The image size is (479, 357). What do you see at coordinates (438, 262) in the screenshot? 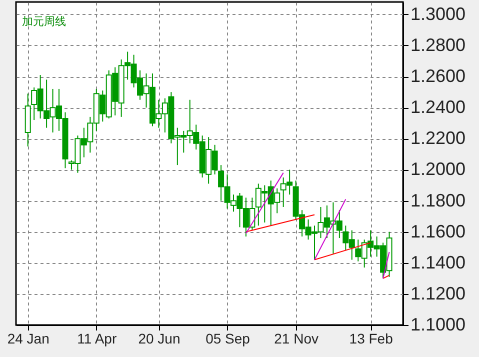
I see `y-tick-label: 1.1400` at bounding box center [438, 262].